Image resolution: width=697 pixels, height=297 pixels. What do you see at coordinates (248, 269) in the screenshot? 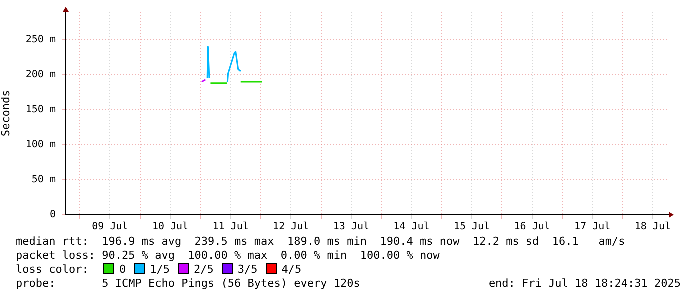
I see `legend-label: 3/5` at bounding box center [248, 269].